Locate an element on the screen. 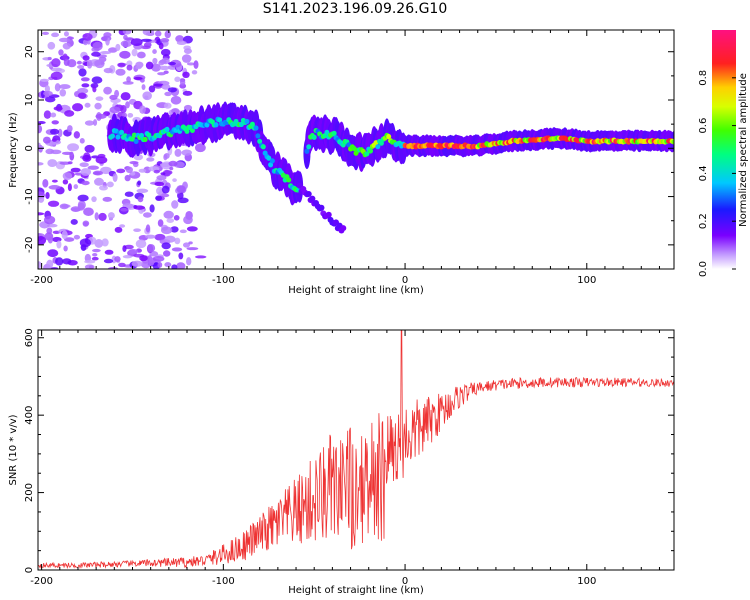  bottom-x-tick-label: 100 is located at coordinates (586, 581).